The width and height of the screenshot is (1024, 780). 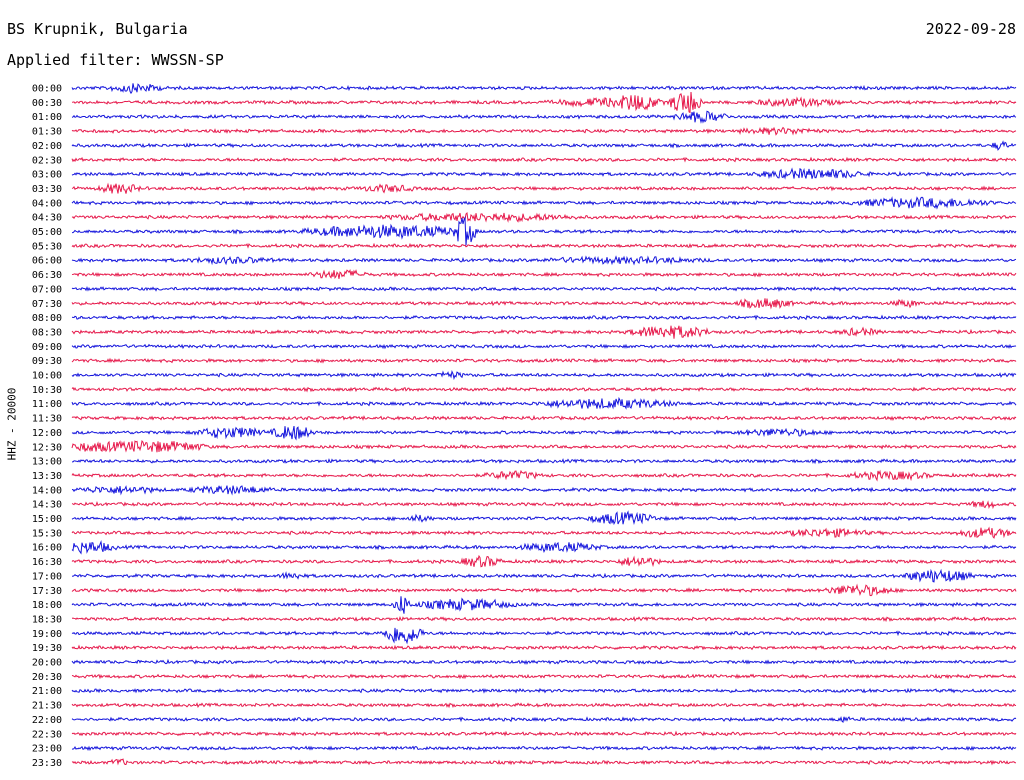 I want to click on hour-tick-label: 02:00, so click(x=47, y=146).